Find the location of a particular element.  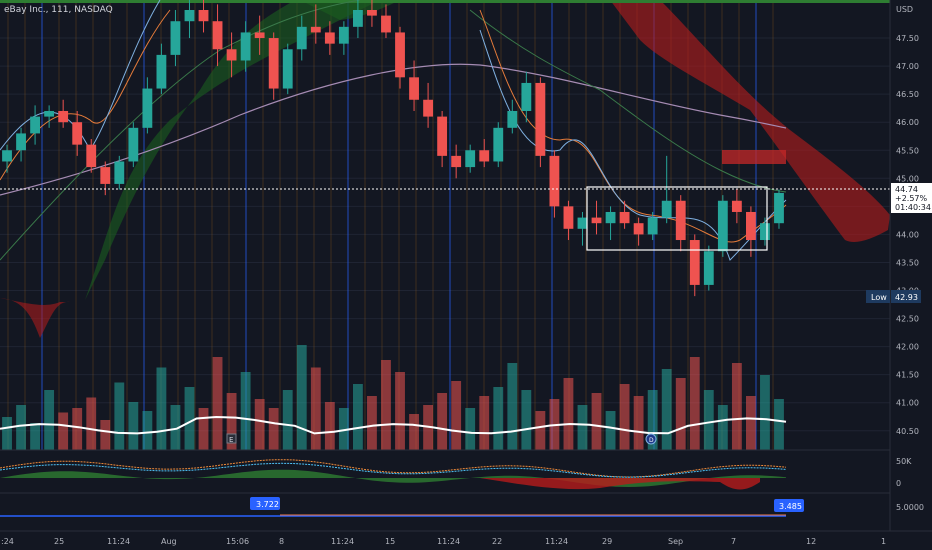

time-tick: 15 is located at coordinates (390, 541).